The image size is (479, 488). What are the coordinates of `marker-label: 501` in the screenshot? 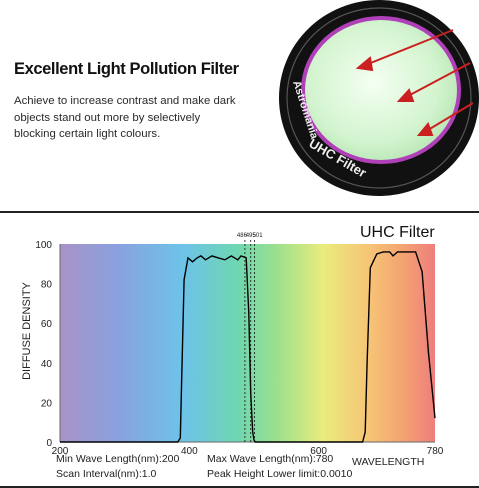 It's located at (258, 236).